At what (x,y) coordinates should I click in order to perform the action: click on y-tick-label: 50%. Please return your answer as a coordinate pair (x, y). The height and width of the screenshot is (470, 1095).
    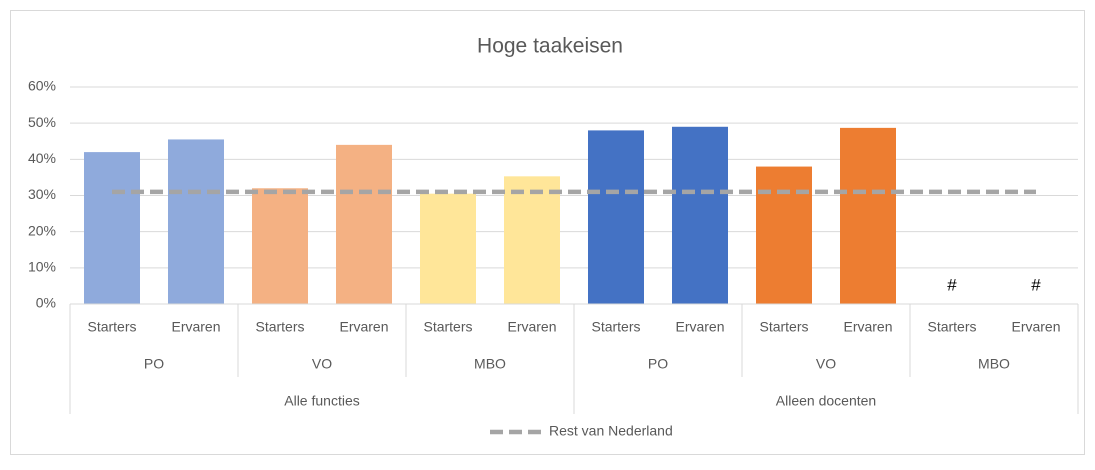
    Looking at the image, I should click on (42, 122).